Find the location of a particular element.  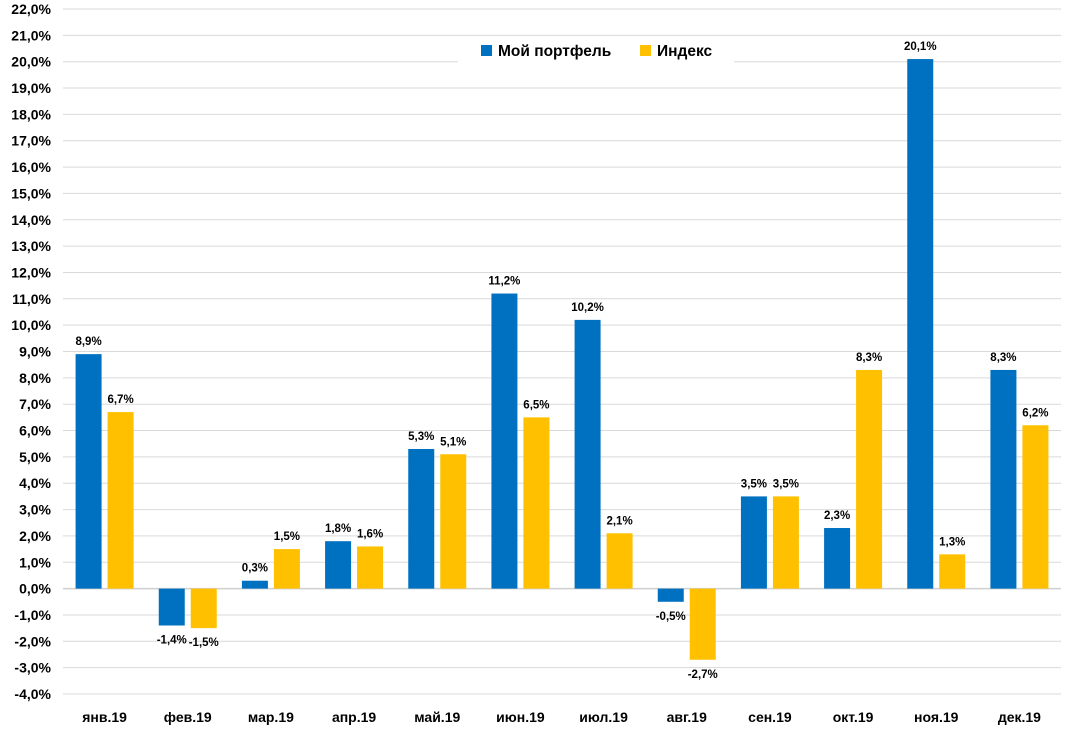

y-tick-label: -1,0% is located at coordinates (32, 615).